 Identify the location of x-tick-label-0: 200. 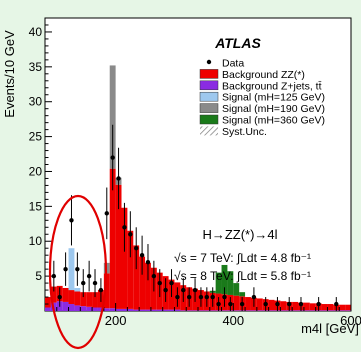
(116, 320).